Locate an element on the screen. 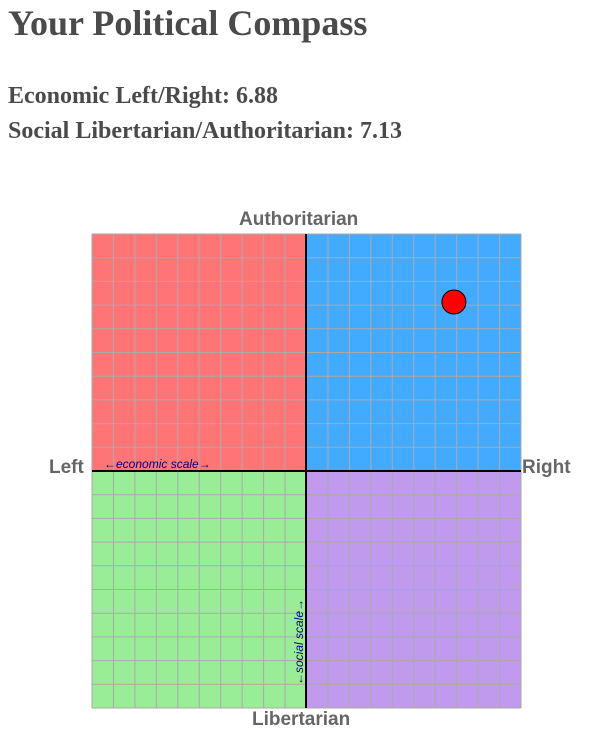 This screenshot has width=594, height=743. economic-score: Economic Left/Right: 6.88 is located at coordinates (143, 96).